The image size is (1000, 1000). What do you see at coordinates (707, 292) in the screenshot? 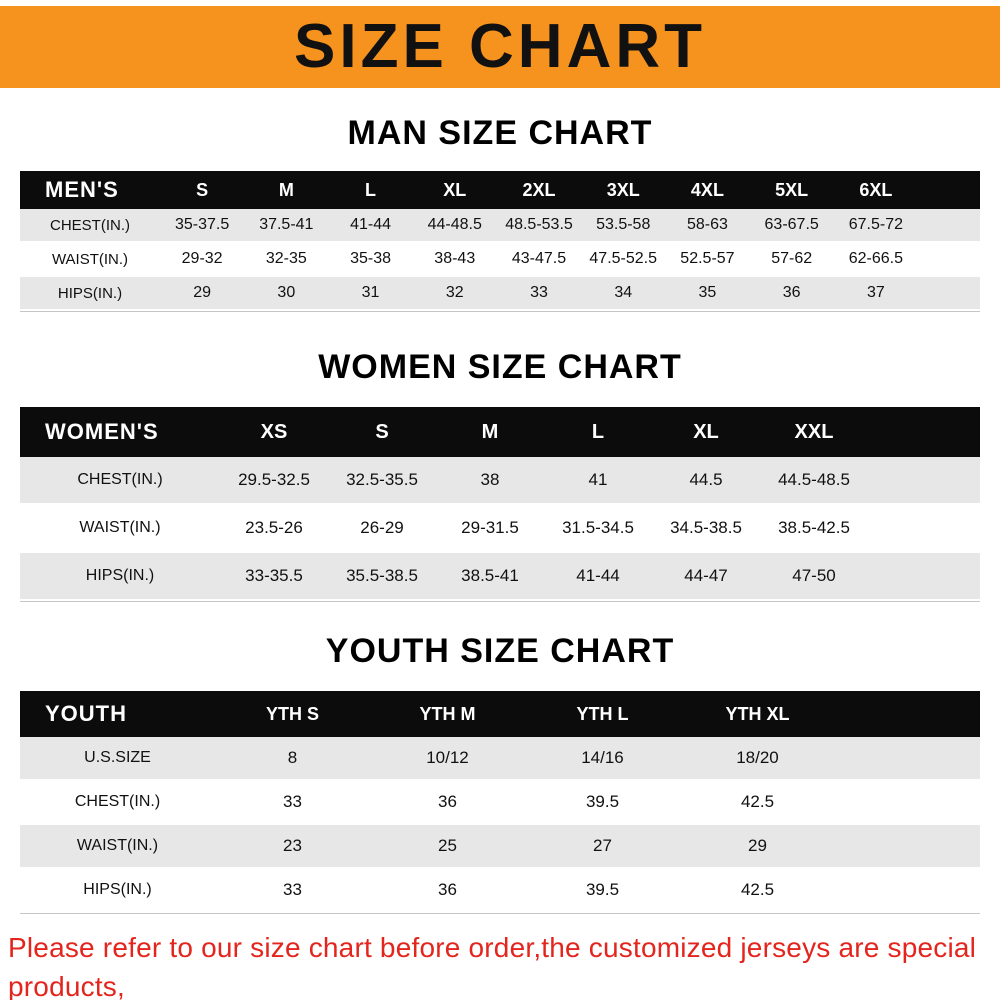
I see `cell-value: 35` at bounding box center [707, 292].